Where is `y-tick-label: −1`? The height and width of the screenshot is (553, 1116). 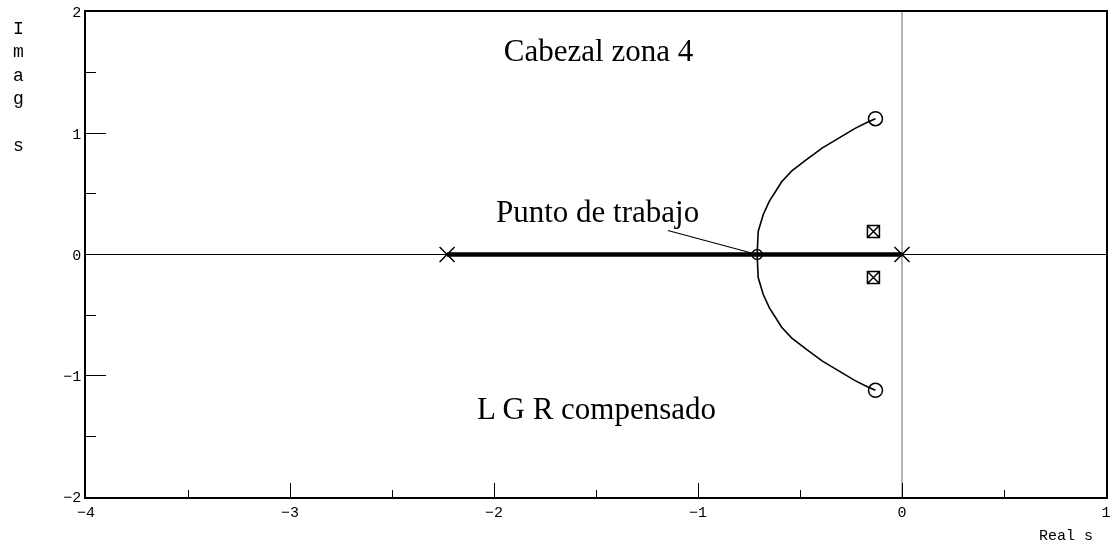
y-tick-label: −1 is located at coordinates (72, 377).